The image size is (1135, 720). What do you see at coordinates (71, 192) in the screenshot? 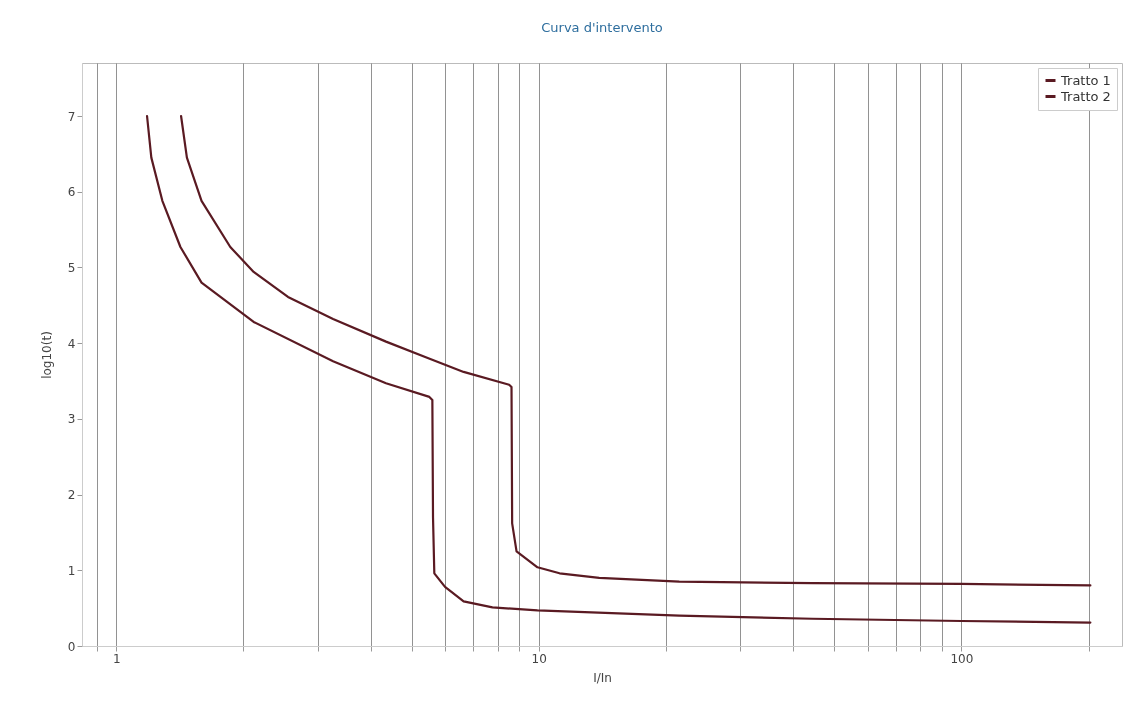
I see `y-tick-label: 6` at bounding box center [71, 192].